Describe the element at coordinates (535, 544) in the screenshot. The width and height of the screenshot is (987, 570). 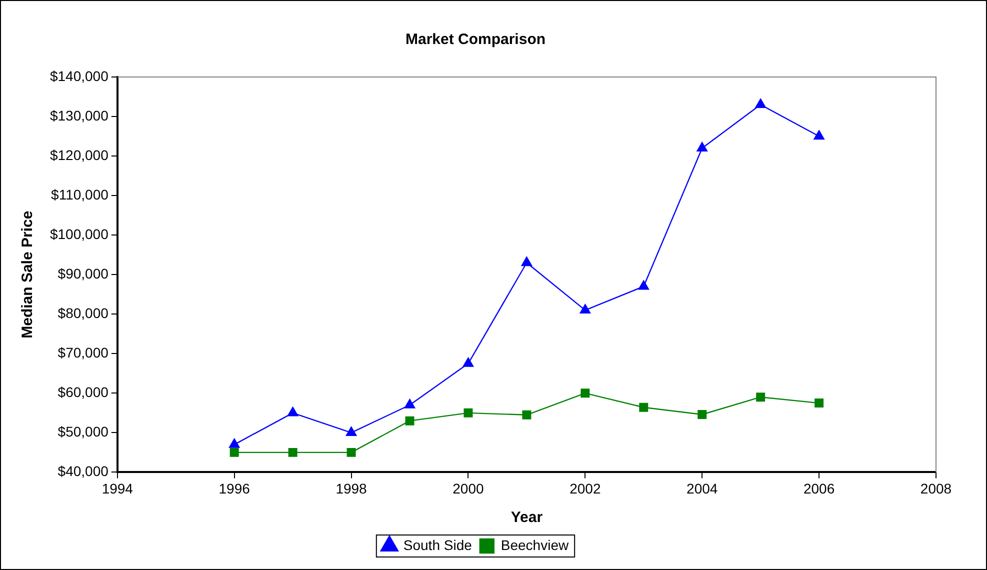
I see `legend-label: Beechview` at that location.